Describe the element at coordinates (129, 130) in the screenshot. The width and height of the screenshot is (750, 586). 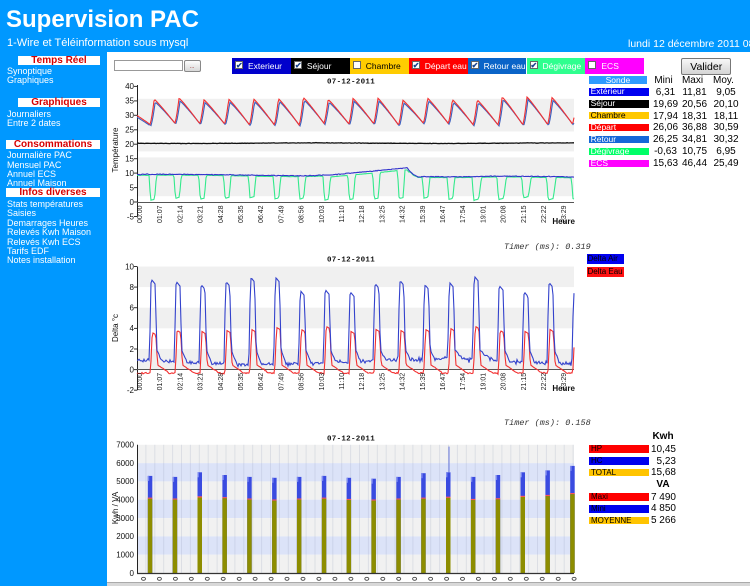
I see `svg-text: 25` at that location.